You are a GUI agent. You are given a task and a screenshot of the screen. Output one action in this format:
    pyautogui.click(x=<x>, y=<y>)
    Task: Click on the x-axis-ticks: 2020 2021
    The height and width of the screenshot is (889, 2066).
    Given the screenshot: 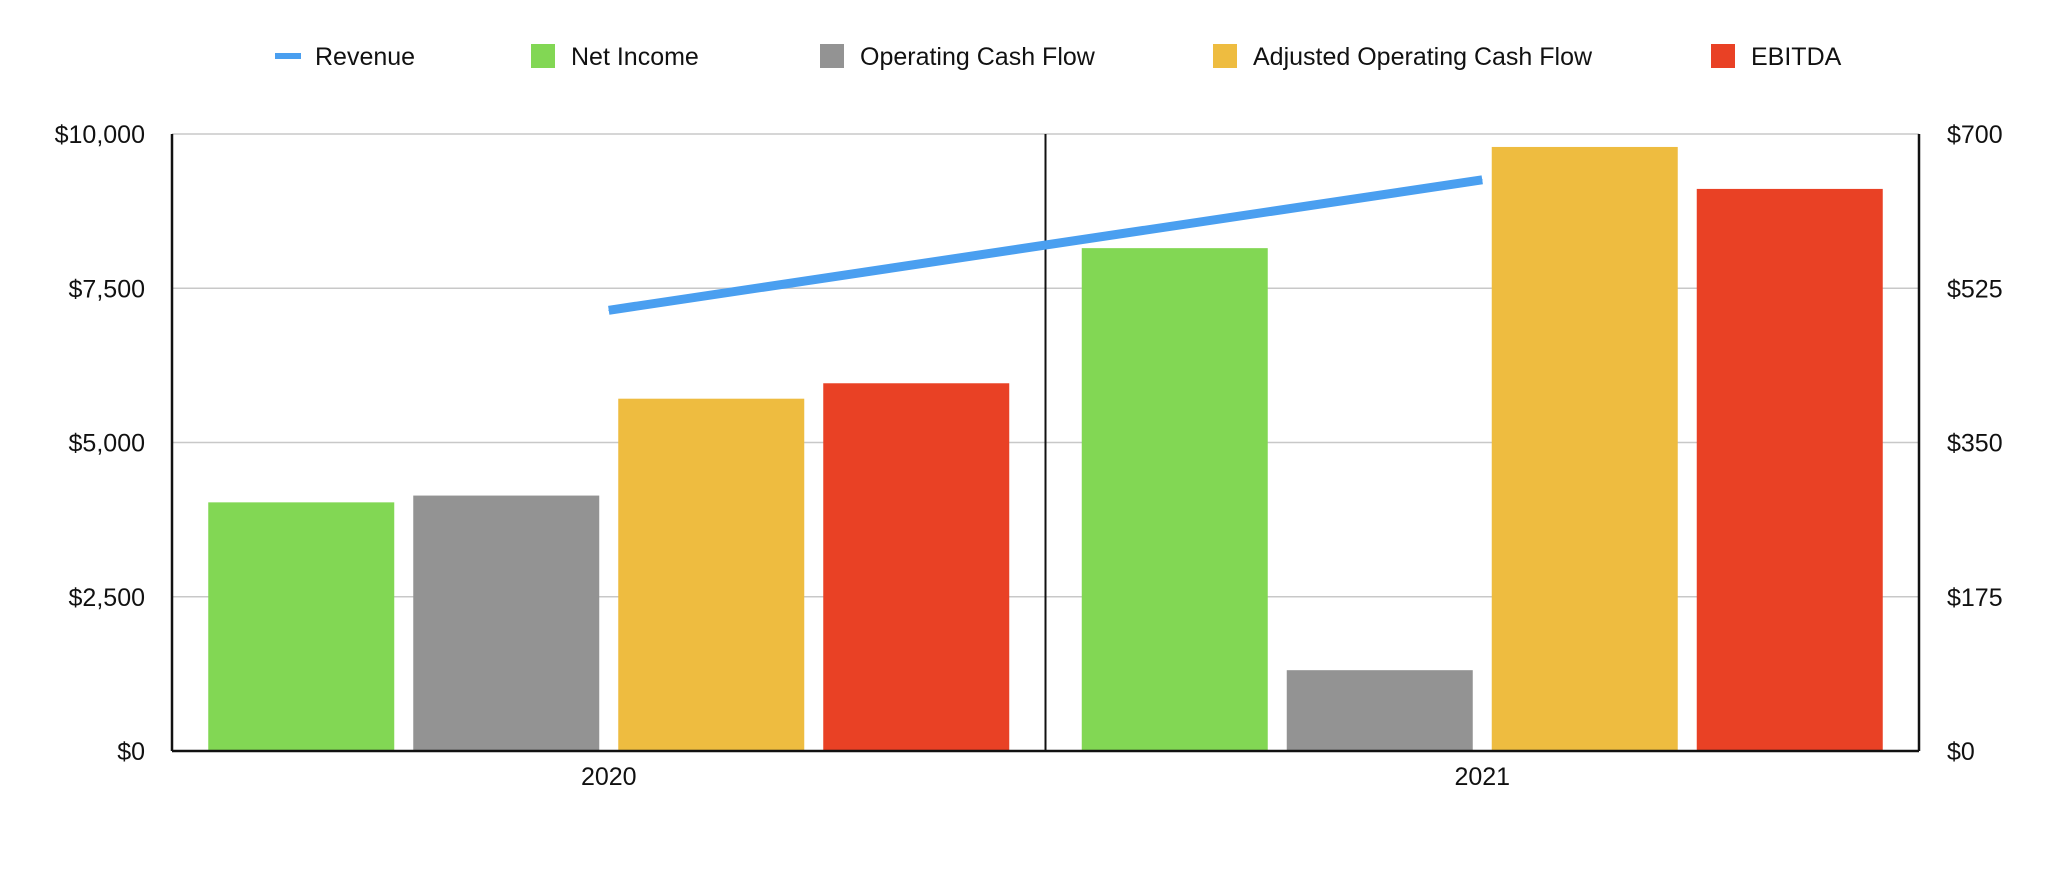 What is the action you would take?
    pyautogui.click(x=1045, y=777)
    